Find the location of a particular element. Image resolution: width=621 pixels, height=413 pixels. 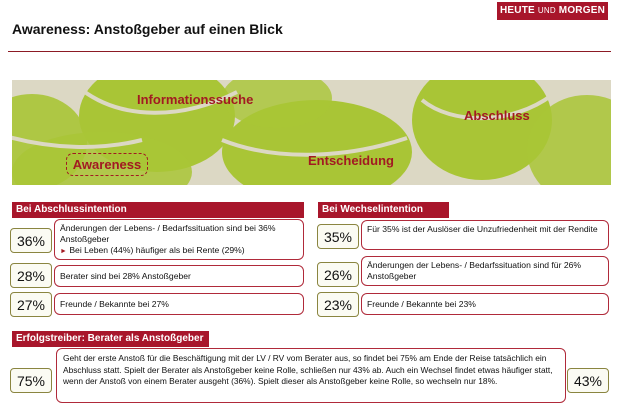

info-box: Freunde / Bekannte bei 27% is located at coordinates (179, 304).